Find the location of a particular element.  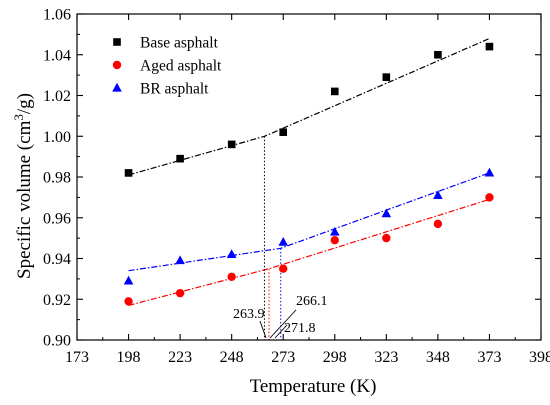

y-tick-label: 0.98 is located at coordinates (57, 178).